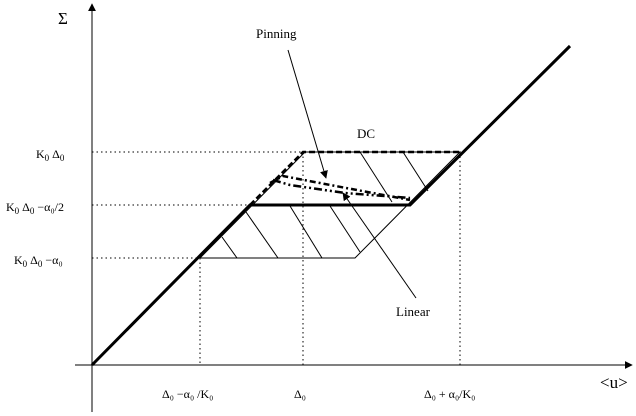 This screenshot has width=636, height=416. Describe the element at coordinates (38, 261) in the screenshot. I see `y-tick-bottom: K0 Δ0 −α₀` at that location.